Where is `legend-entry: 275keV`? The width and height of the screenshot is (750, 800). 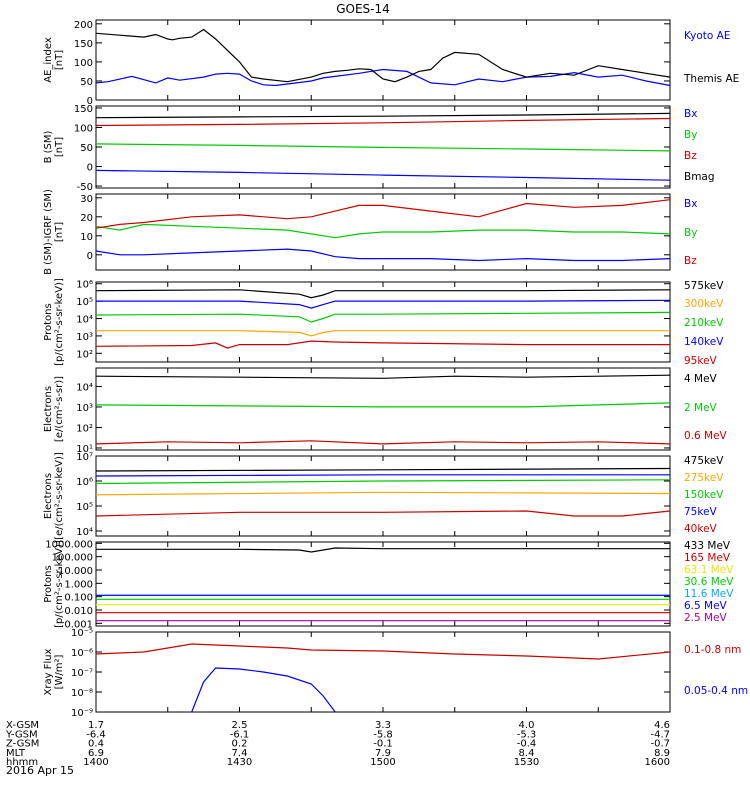 legend-entry: 275keV is located at coordinates (704, 478).